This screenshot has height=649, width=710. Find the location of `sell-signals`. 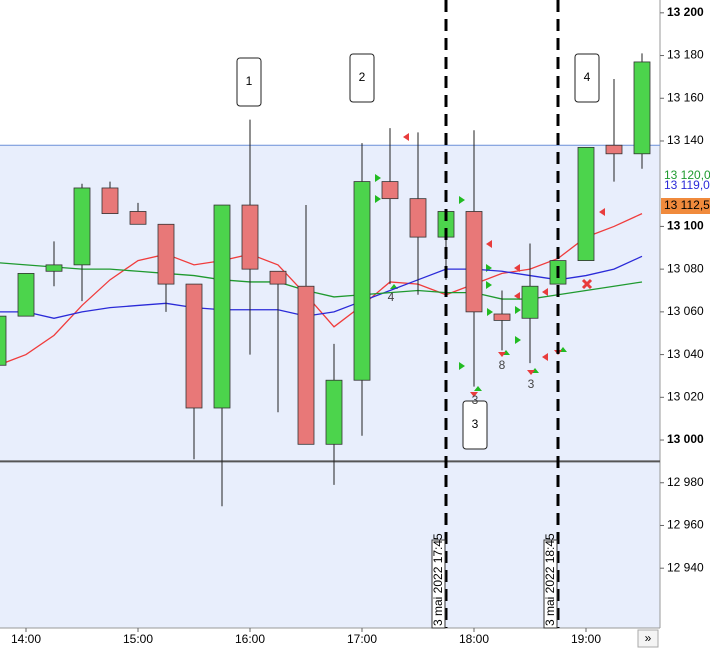

sell-signals is located at coordinates (504, 265).